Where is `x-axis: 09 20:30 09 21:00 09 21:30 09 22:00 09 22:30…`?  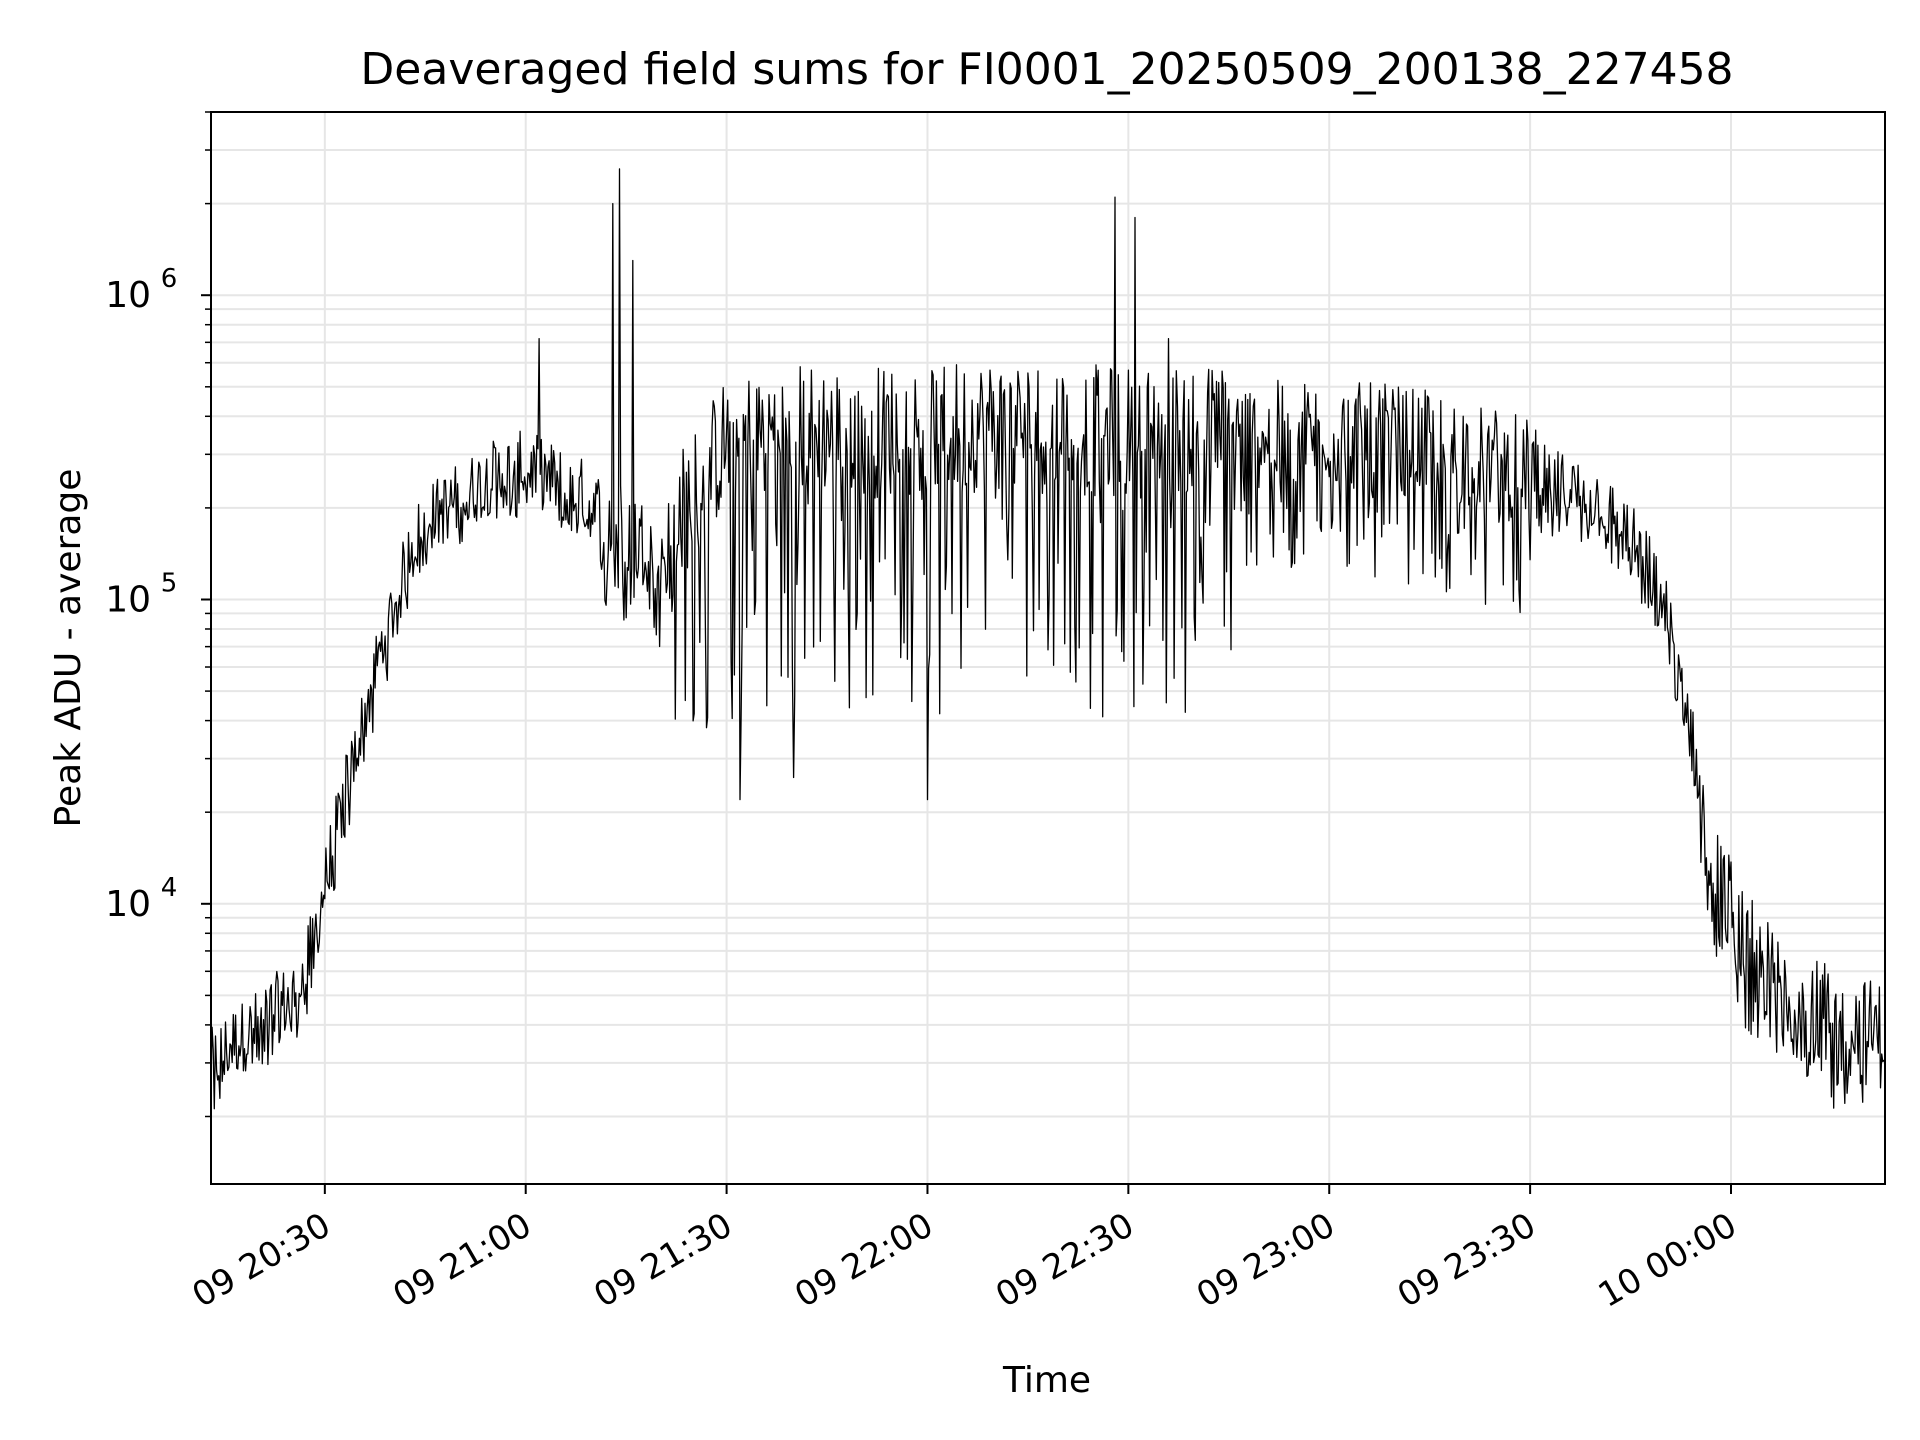
x-axis: 09 20:30 09 21:00 09 21:30 09 22:00 09 22:30… is located at coordinates (965, 1250).